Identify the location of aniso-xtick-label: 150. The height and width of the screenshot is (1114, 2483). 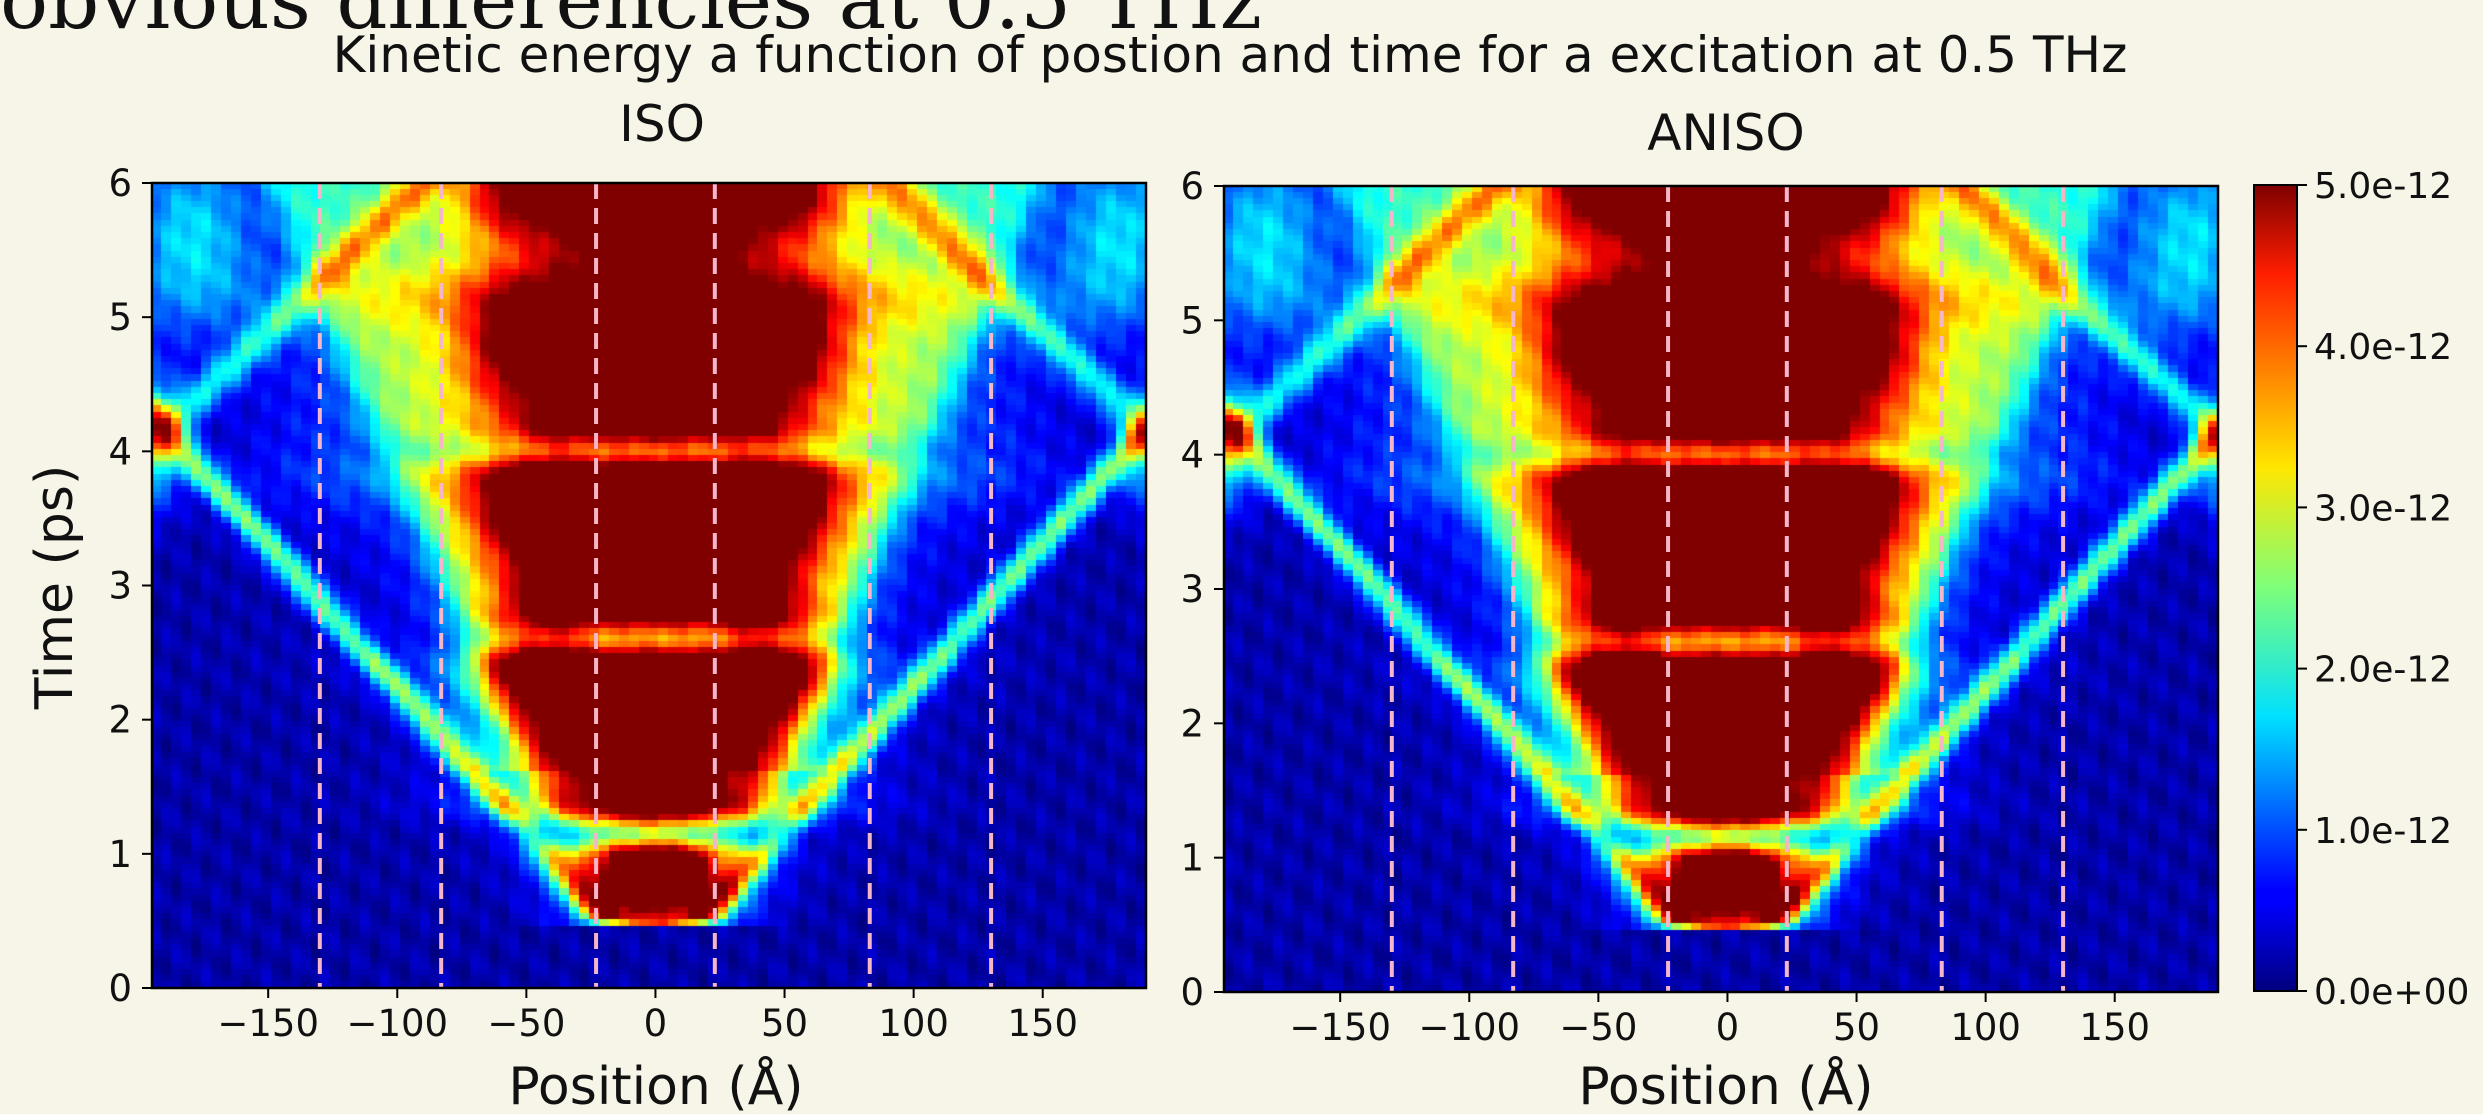
(2114, 1027).